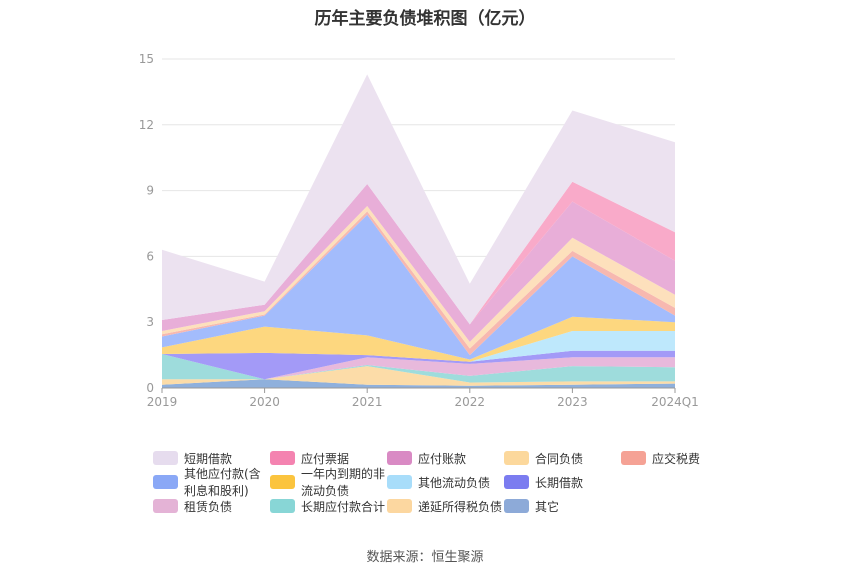 This screenshot has width=850, height=575. What do you see at coordinates (418, 346) in the screenshot?
I see `area-series-其他流动负债` at bounding box center [418, 346].